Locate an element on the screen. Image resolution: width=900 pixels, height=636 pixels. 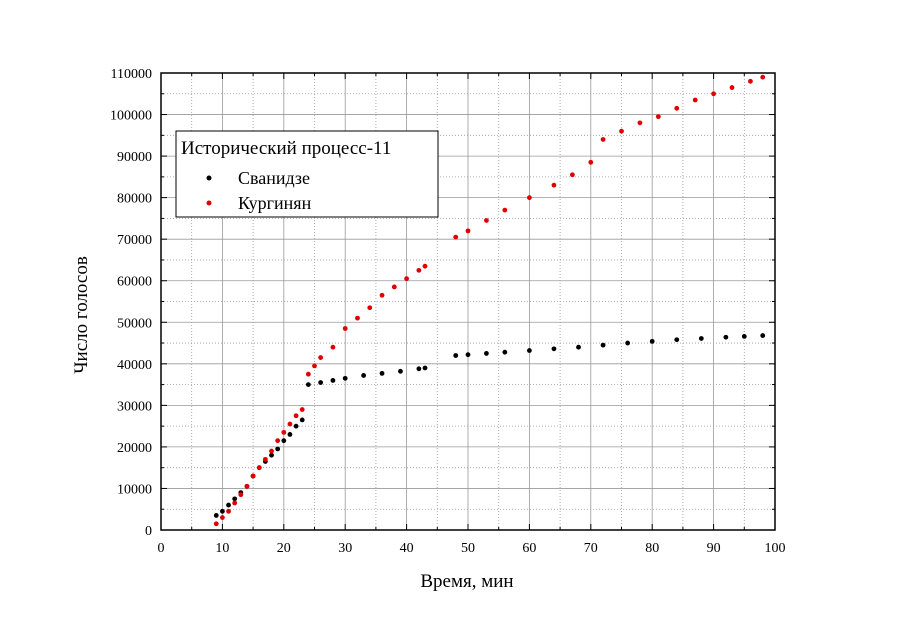
x-tick-label: 70 is located at coordinates (591, 548).